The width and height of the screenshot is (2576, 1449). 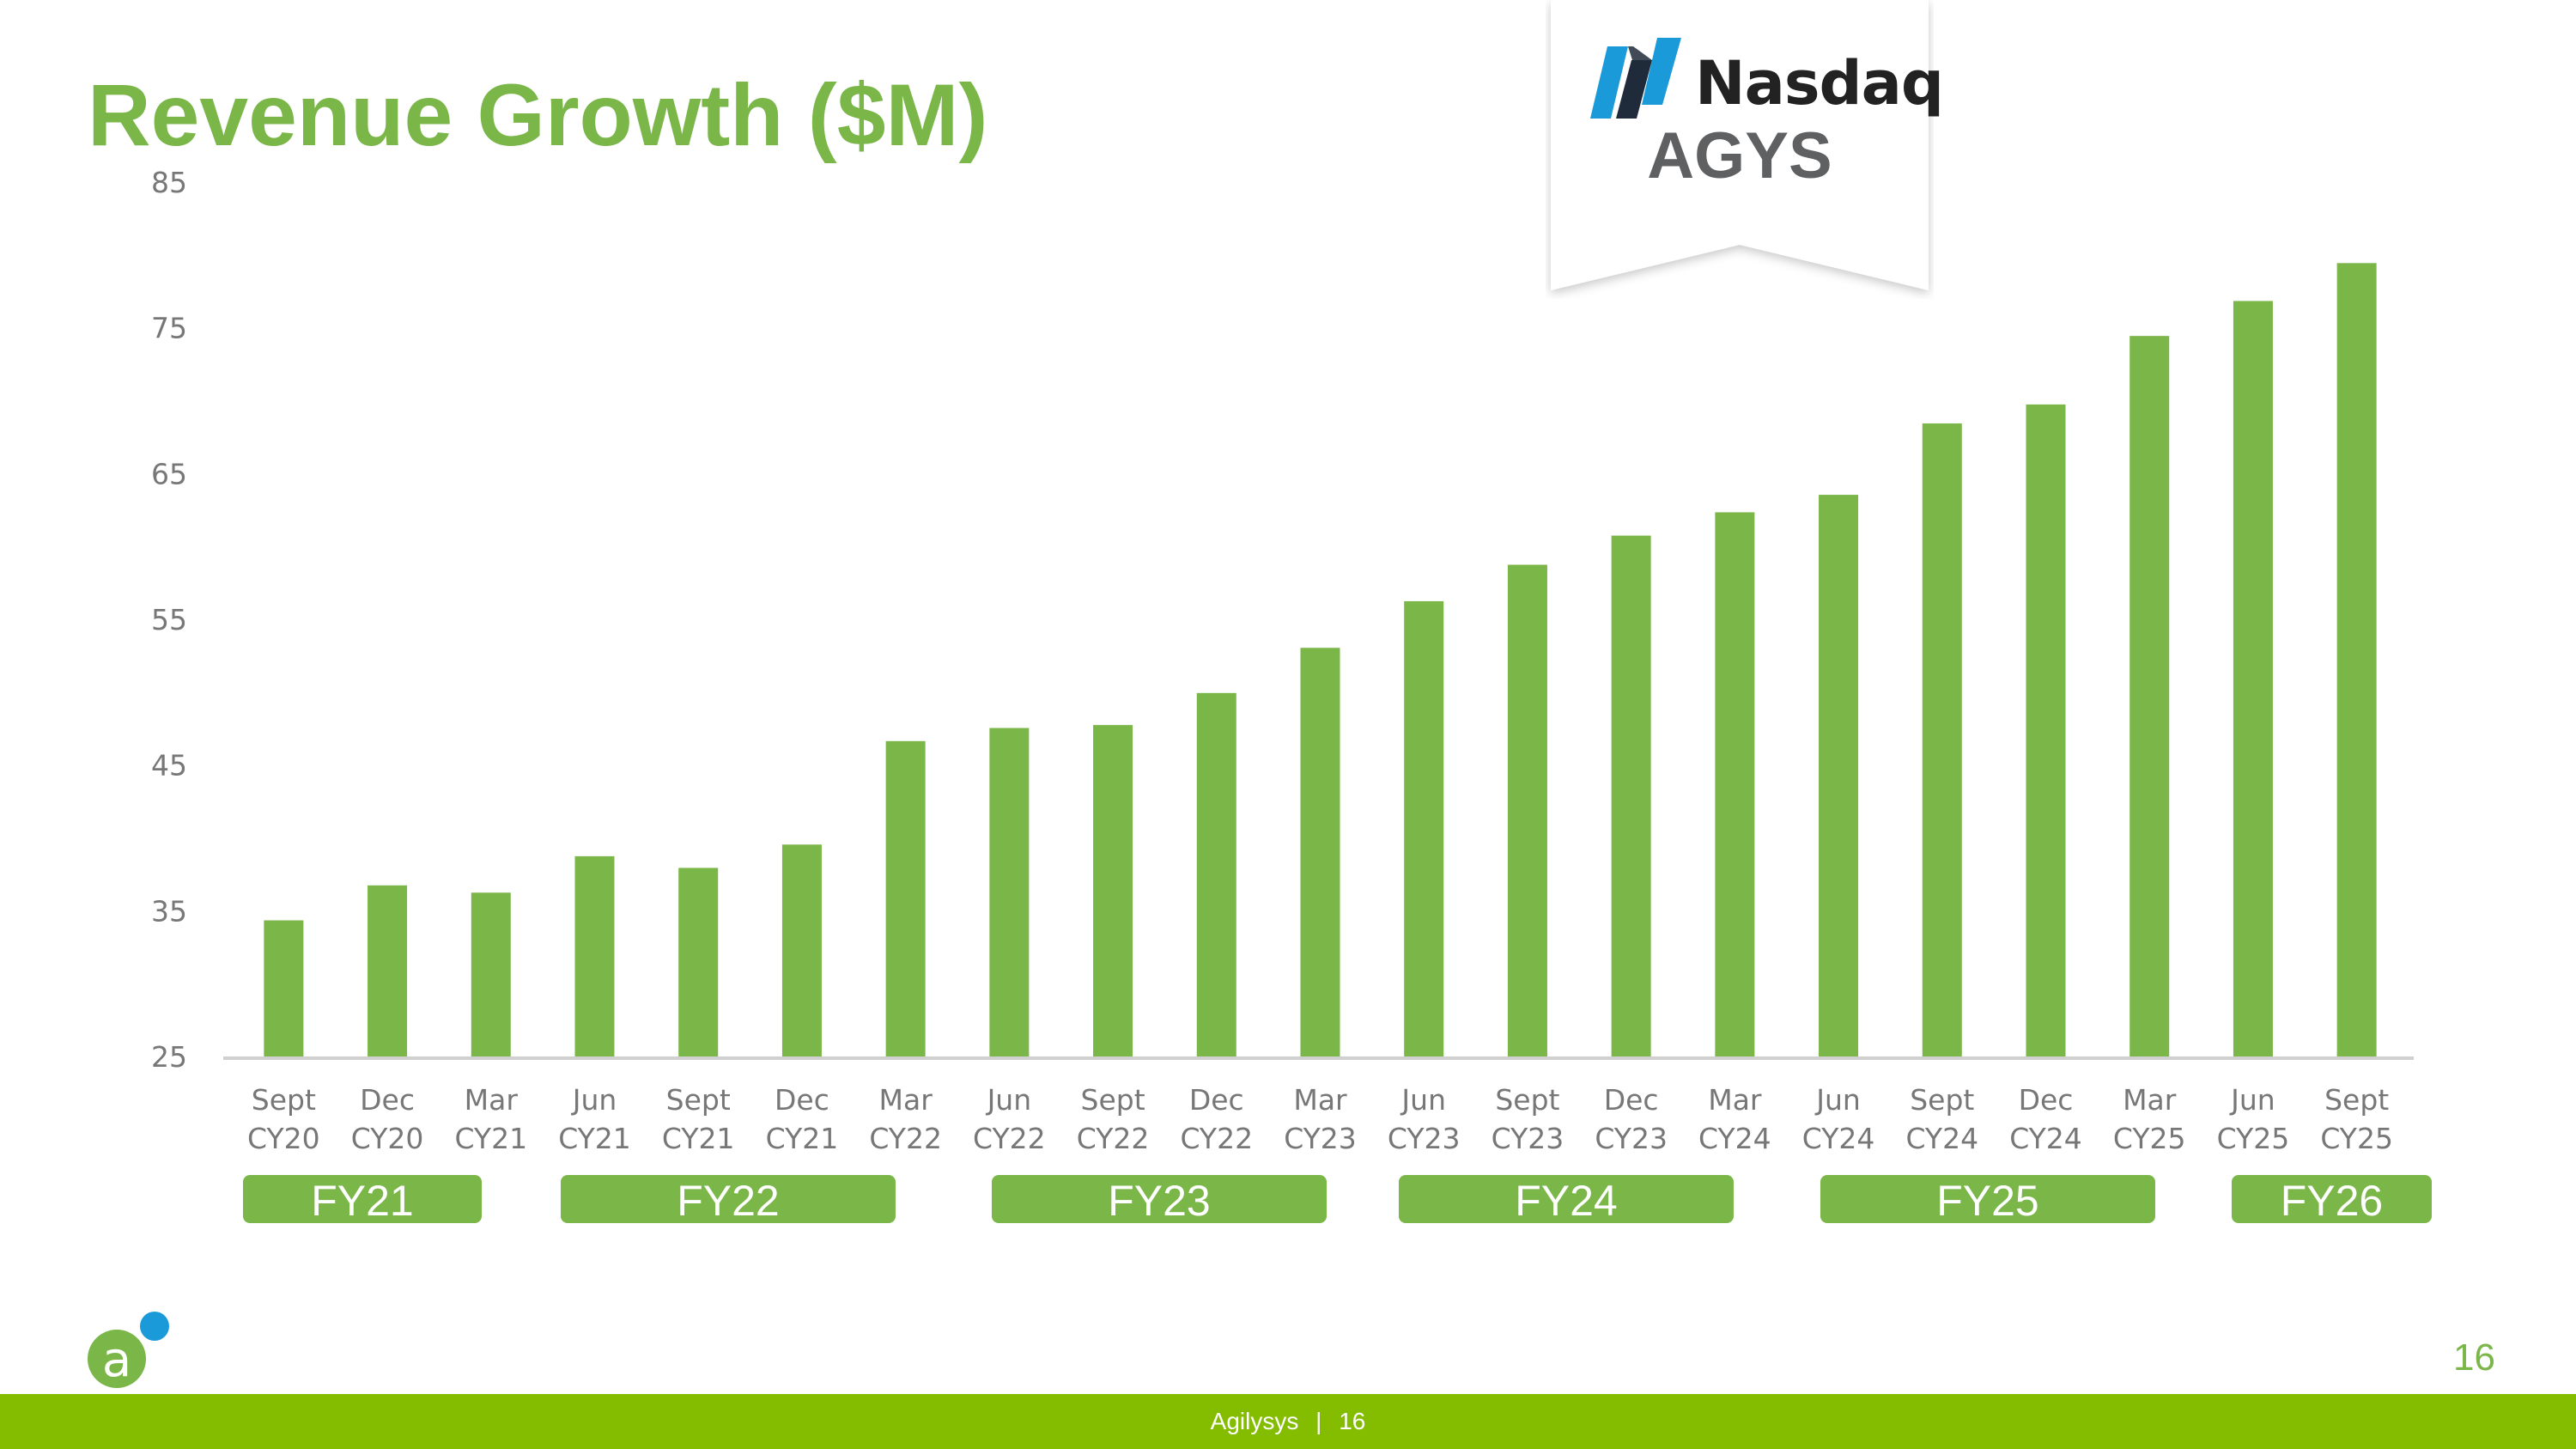 I want to click on ticker-symbol: AGYS, so click(x=1740, y=155).